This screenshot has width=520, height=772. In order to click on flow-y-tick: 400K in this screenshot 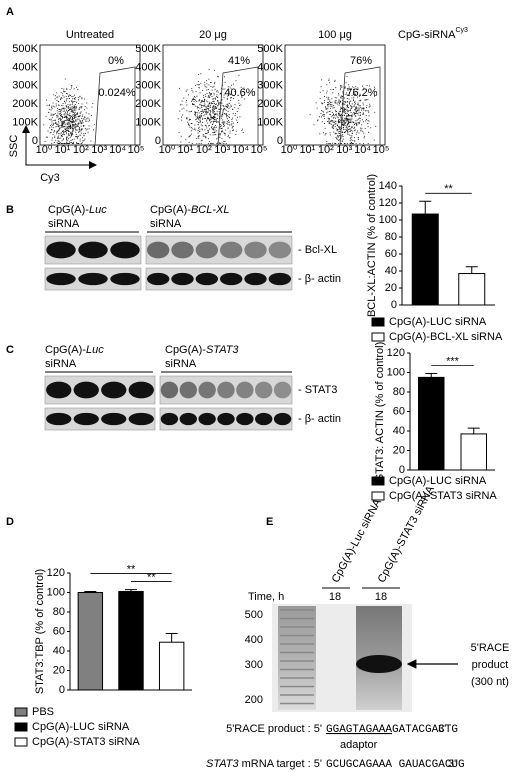, I will do `click(148, 67)`.